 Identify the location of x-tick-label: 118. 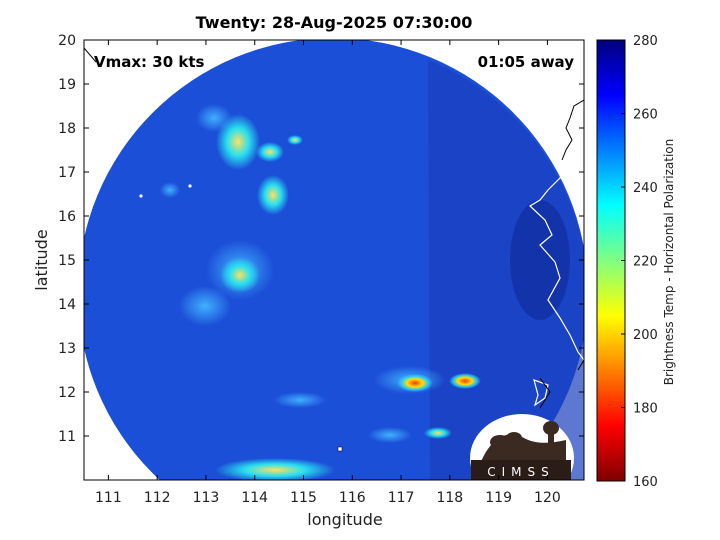
(449, 498).